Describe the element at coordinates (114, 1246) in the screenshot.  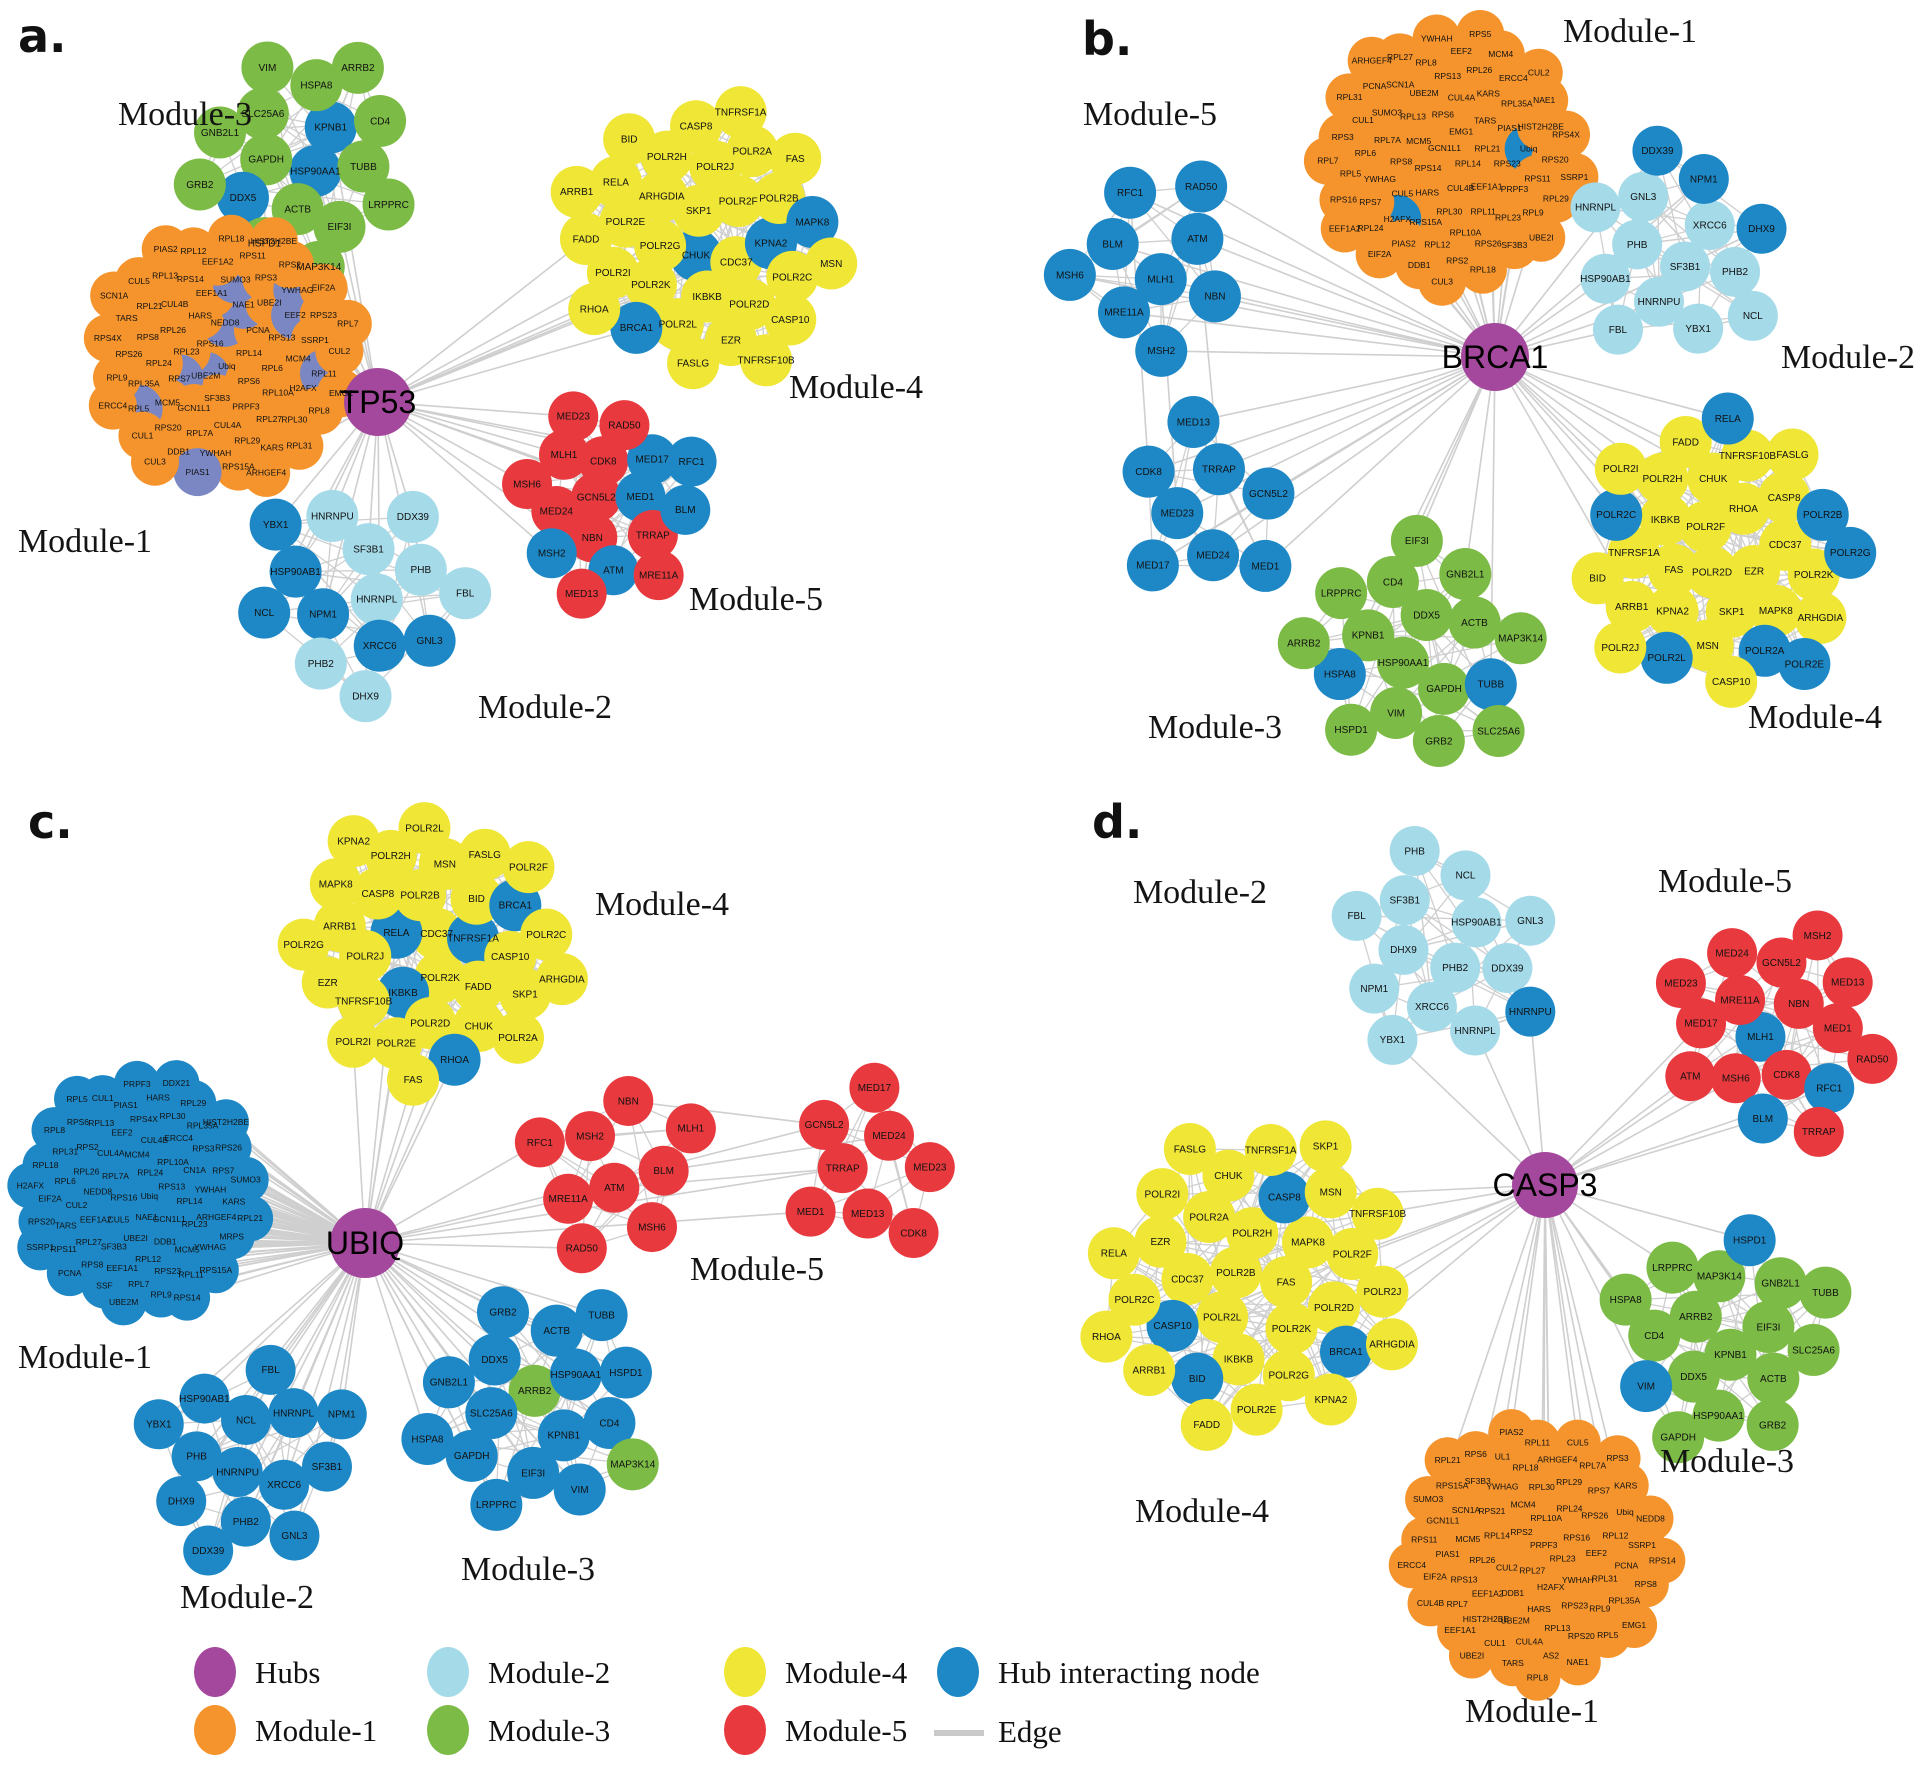
I see `node-label-SF3B3: SF3B3` at that location.